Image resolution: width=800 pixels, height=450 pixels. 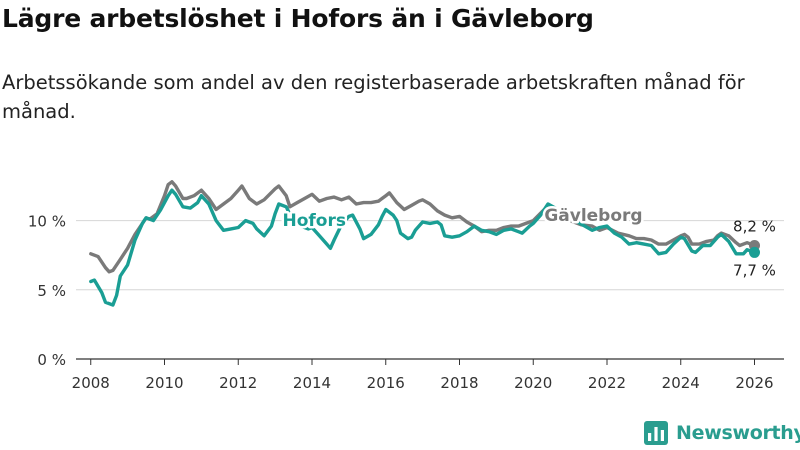 I want to click on x-tick-label: 2016, so click(x=386, y=383).